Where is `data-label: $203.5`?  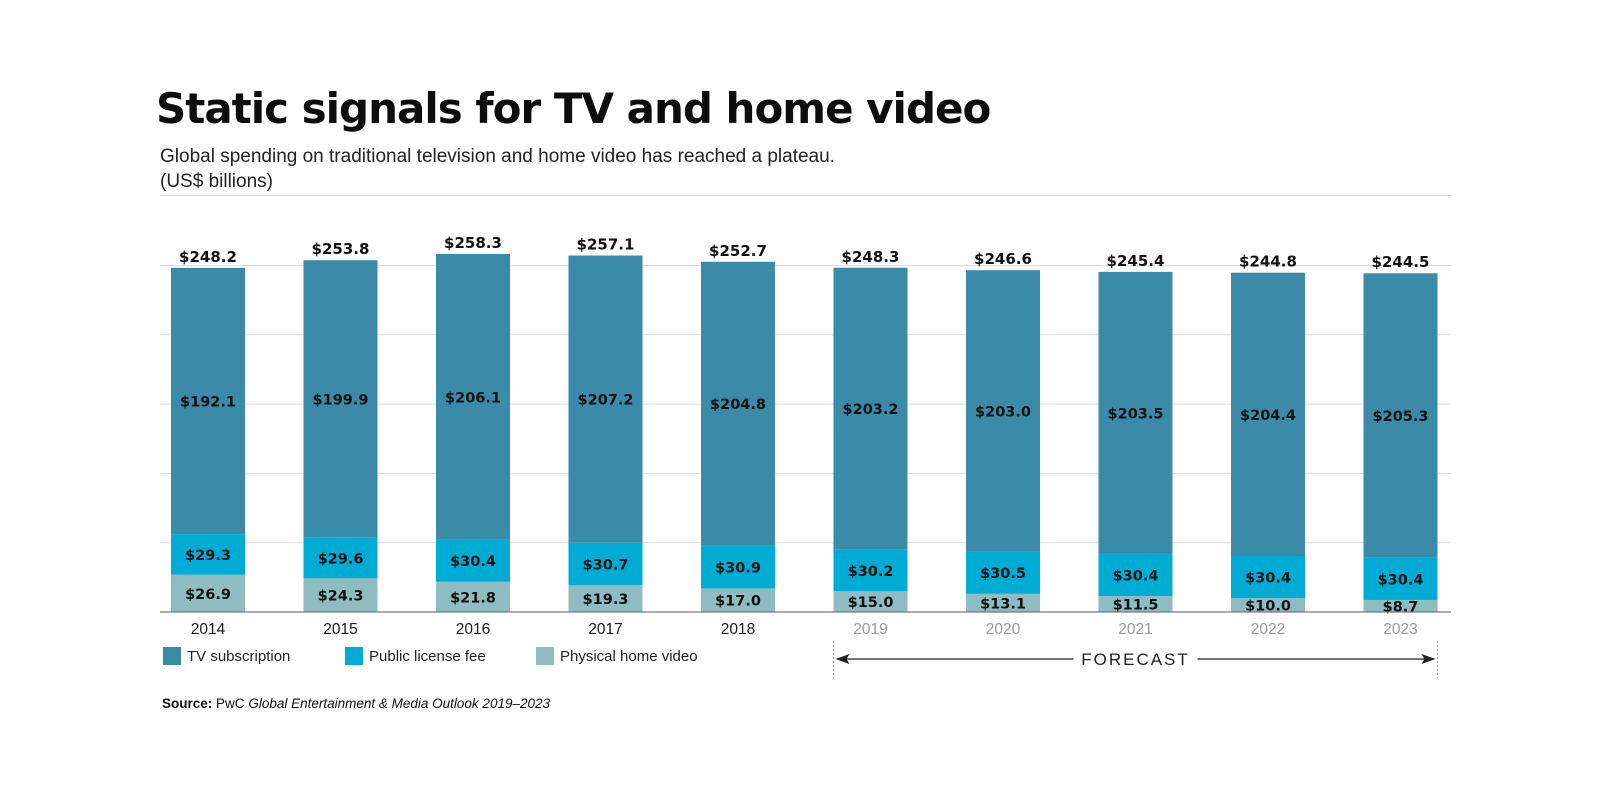 data-label: $203.5 is located at coordinates (1136, 414).